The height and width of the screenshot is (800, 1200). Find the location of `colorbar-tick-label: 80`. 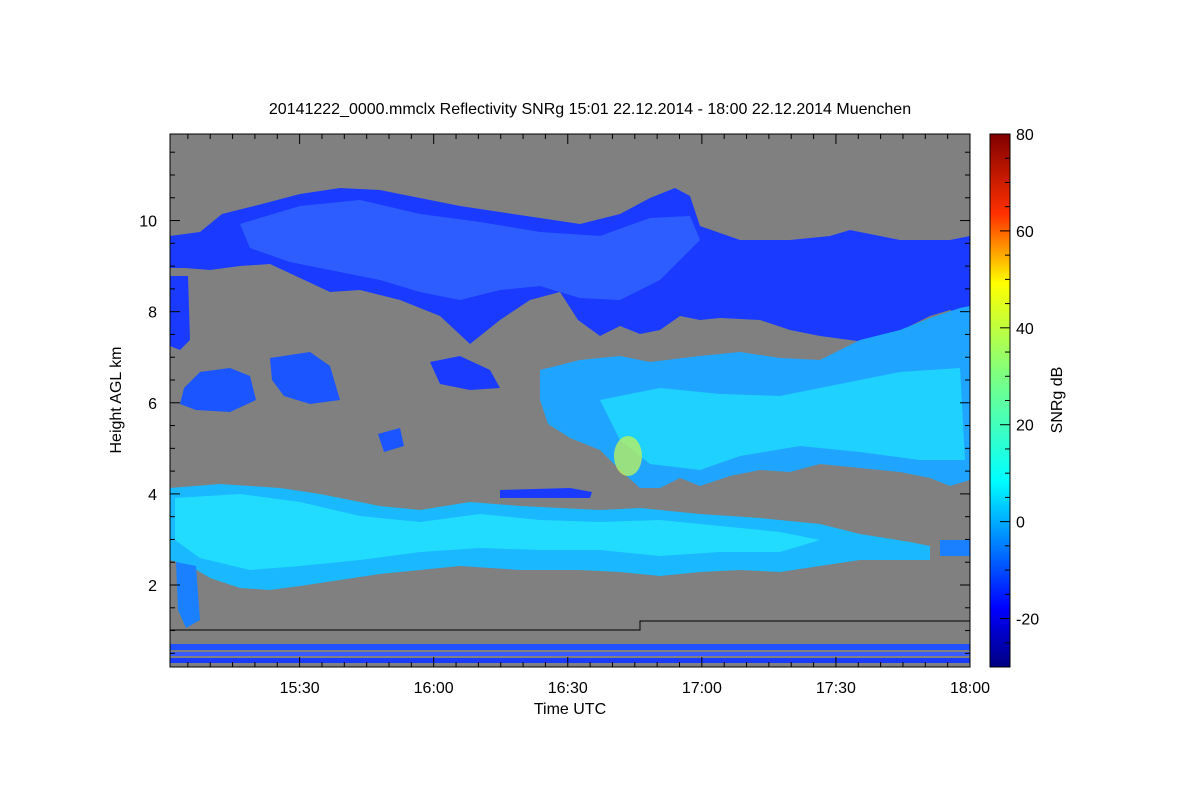

colorbar-tick-label: 80 is located at coordinates (1025, 135).